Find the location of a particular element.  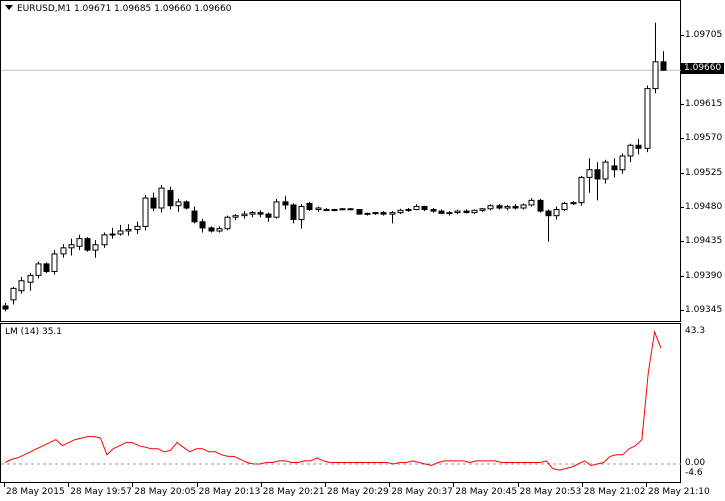

price-tick-label: 1.09345 is located at coordinates (704, 310).